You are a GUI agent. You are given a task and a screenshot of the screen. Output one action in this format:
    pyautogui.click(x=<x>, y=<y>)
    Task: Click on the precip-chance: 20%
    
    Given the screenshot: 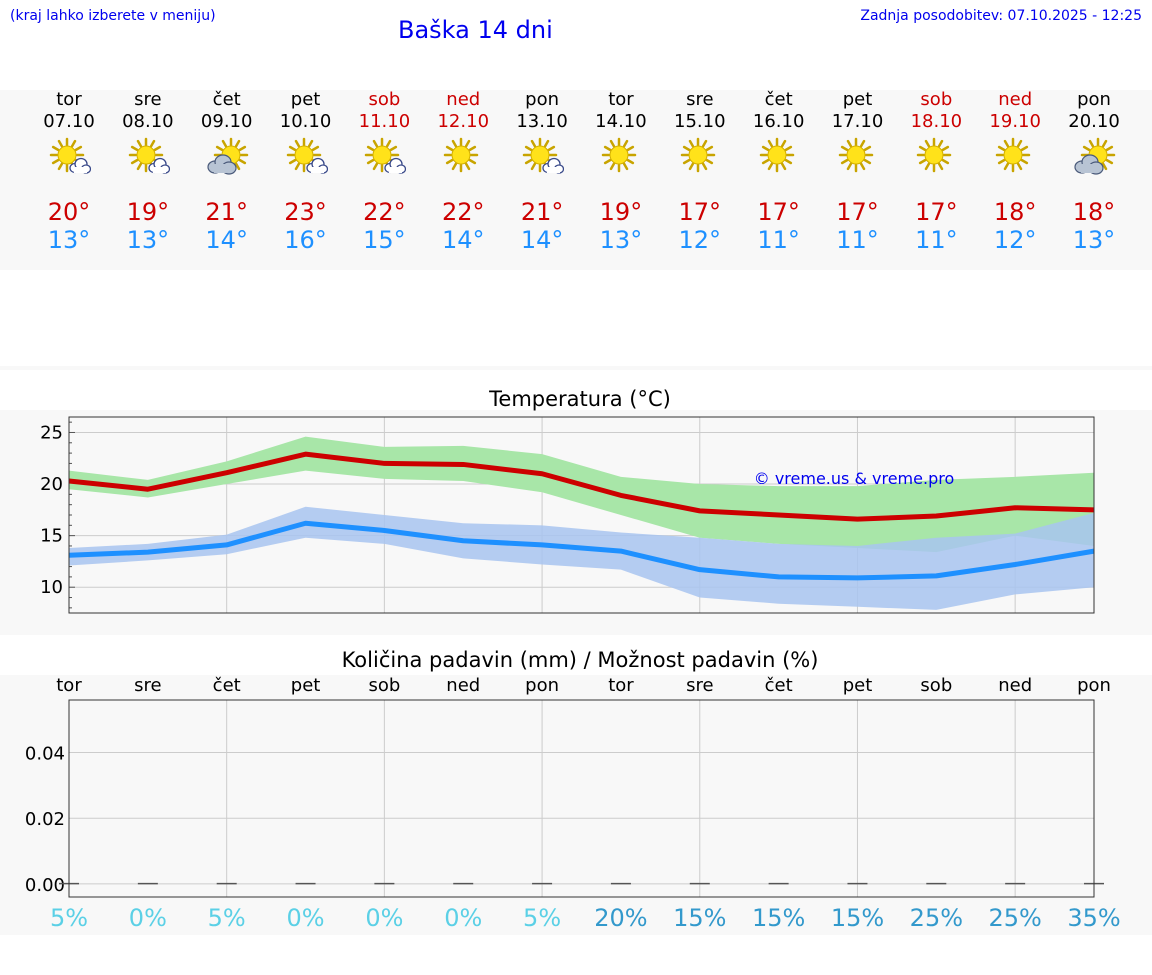 What is the action you would take?
    pyautogui.click(x=621, y=918)
    